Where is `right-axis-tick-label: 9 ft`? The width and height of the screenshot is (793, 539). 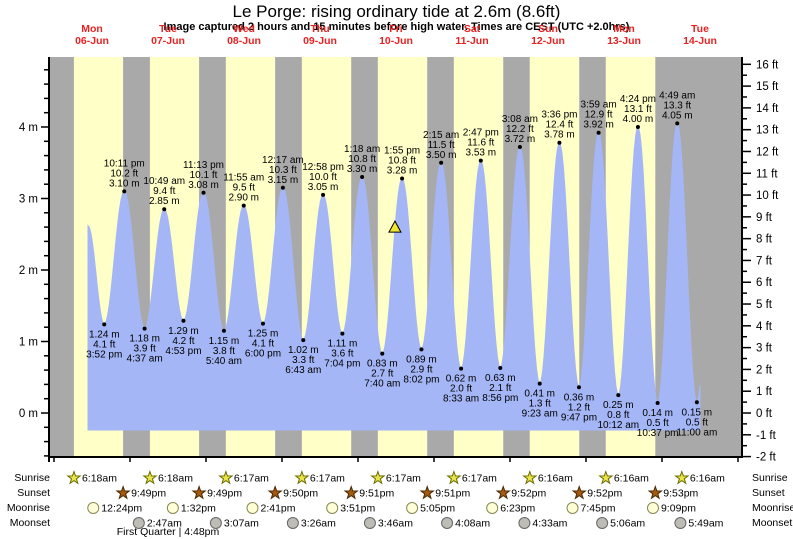
right-axis-tick-label: 9 ft is located at coordinates (764, 218).